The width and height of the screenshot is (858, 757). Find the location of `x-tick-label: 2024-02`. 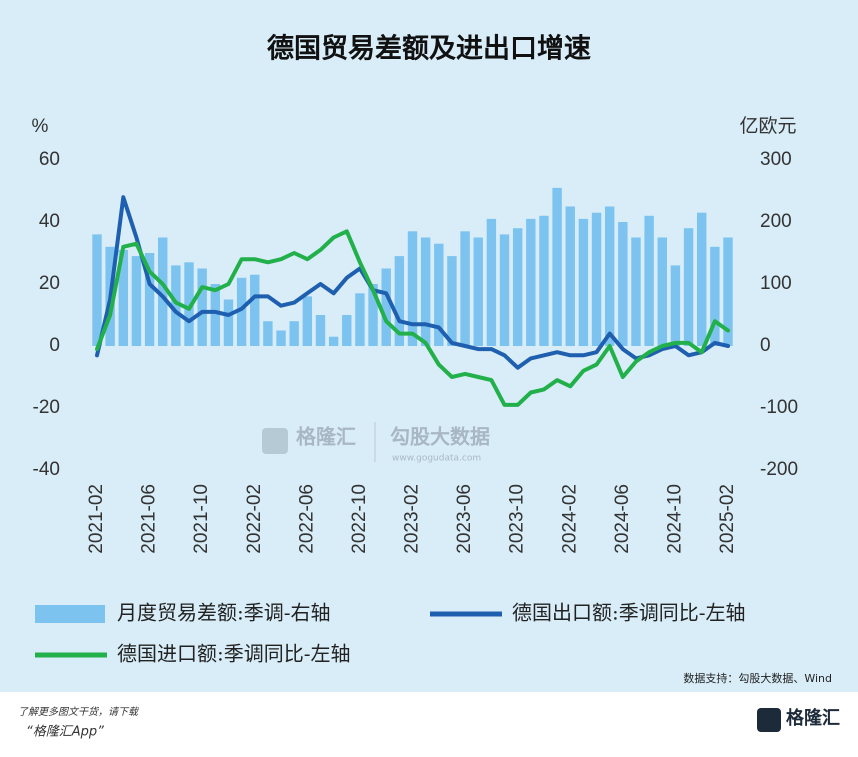

x-tick-label: 2024-02 is located at coordinates (569, 519).